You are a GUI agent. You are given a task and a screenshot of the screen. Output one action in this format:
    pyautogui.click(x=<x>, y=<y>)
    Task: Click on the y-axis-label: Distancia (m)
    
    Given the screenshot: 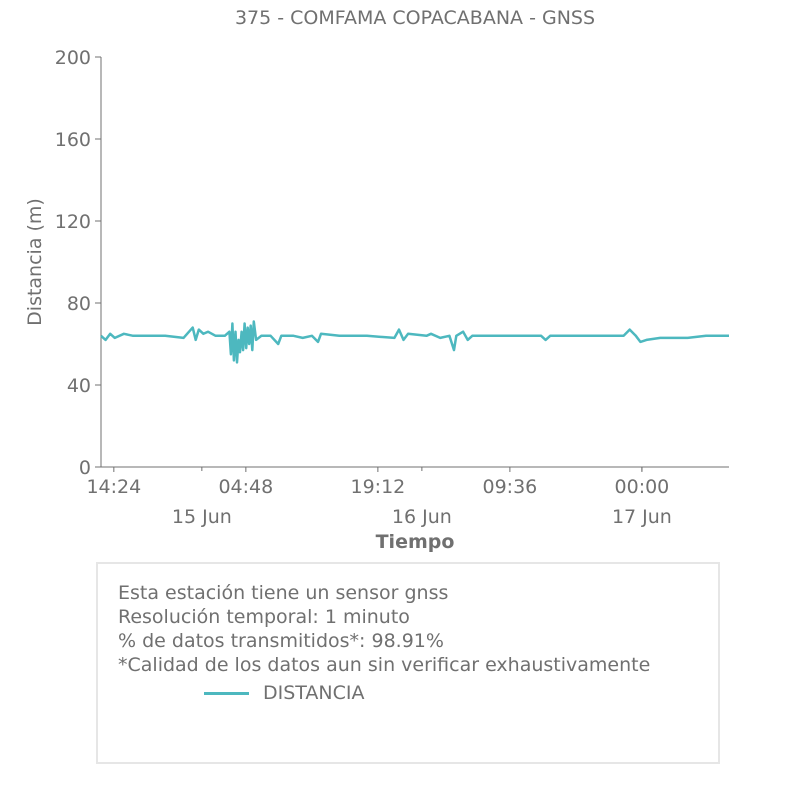 What is the action you would take?
    pyautogui.click(x=35, y=262)
    